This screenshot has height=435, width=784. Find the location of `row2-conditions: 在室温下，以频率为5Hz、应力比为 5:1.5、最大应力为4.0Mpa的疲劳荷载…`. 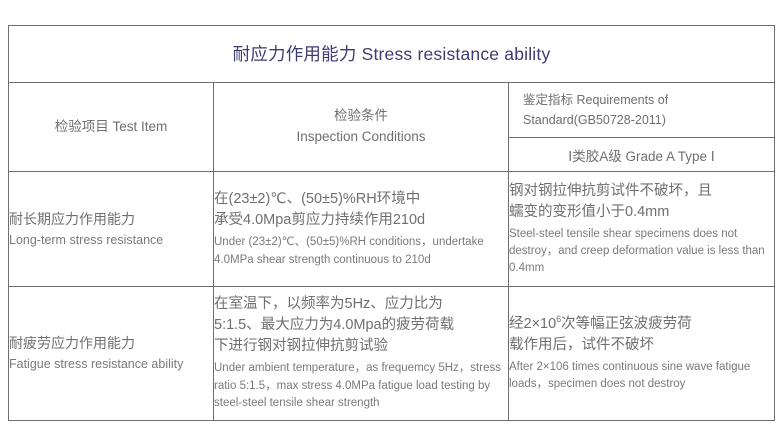

row2-conditions: 在室温下，以频率为5Hz、应力比为 5:1.5、最大应力为4.0Mpa的疲劳荷载… is located at coordinates (361, 353).